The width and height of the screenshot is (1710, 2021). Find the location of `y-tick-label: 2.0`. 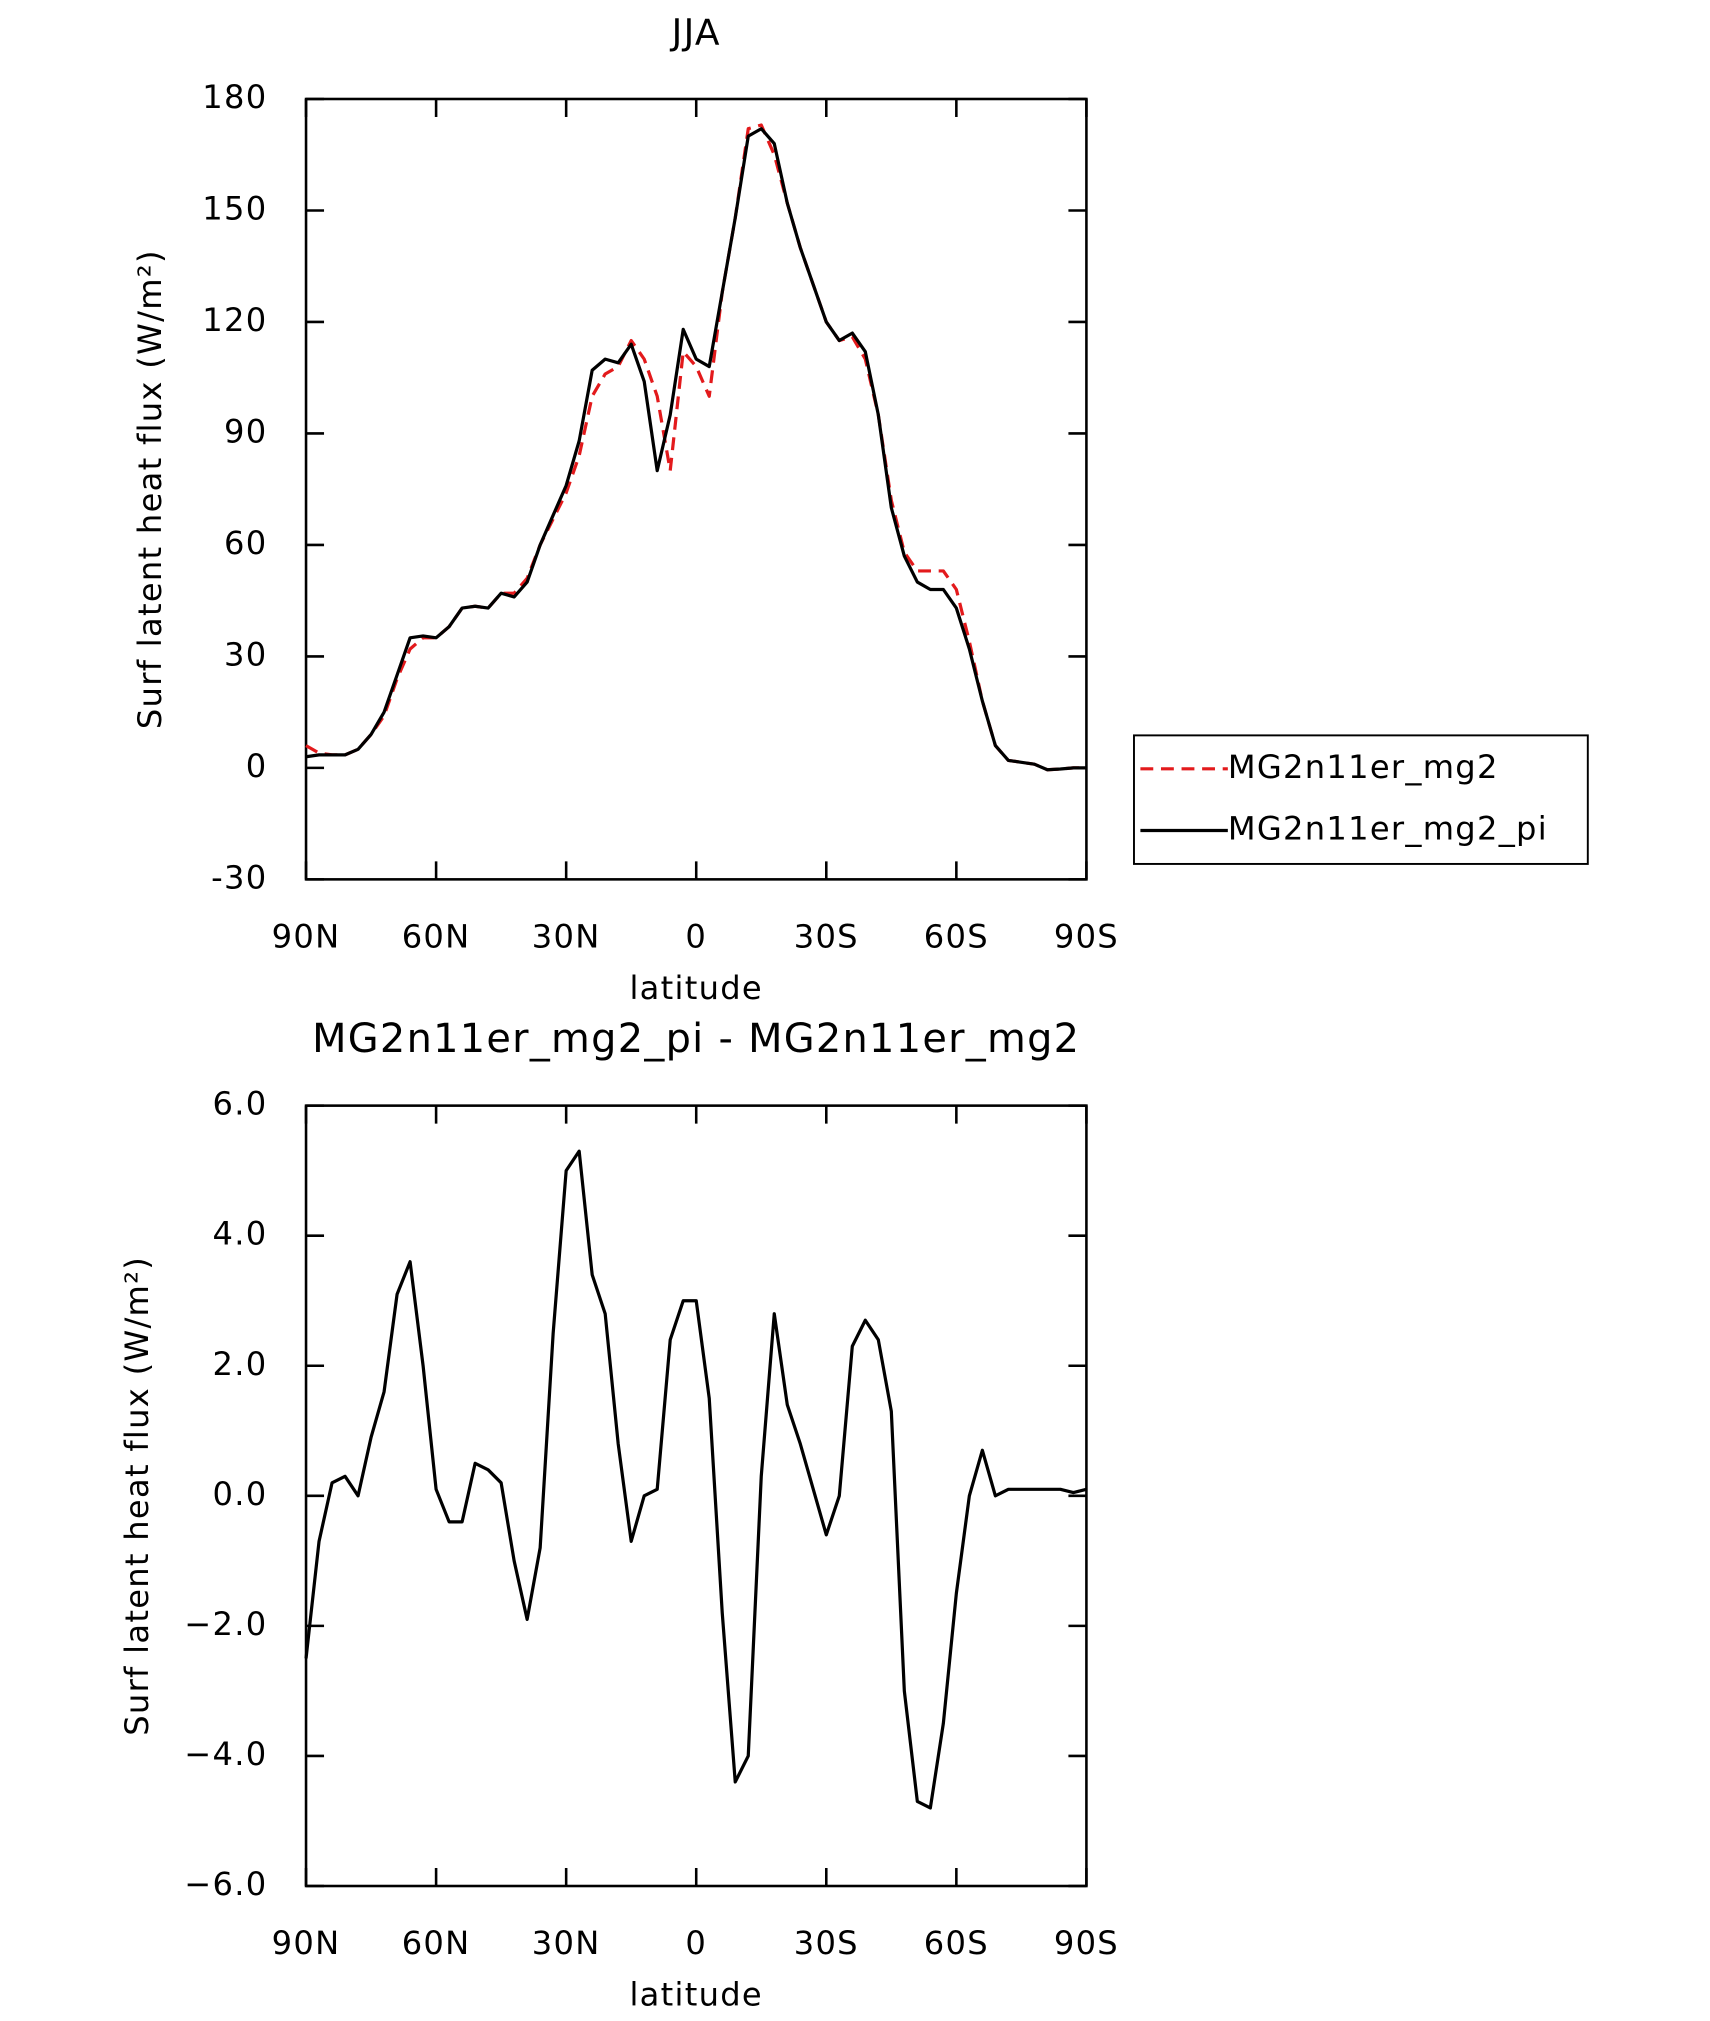

y-tick-label: 2.0 is located at coordinates (240, 1364).